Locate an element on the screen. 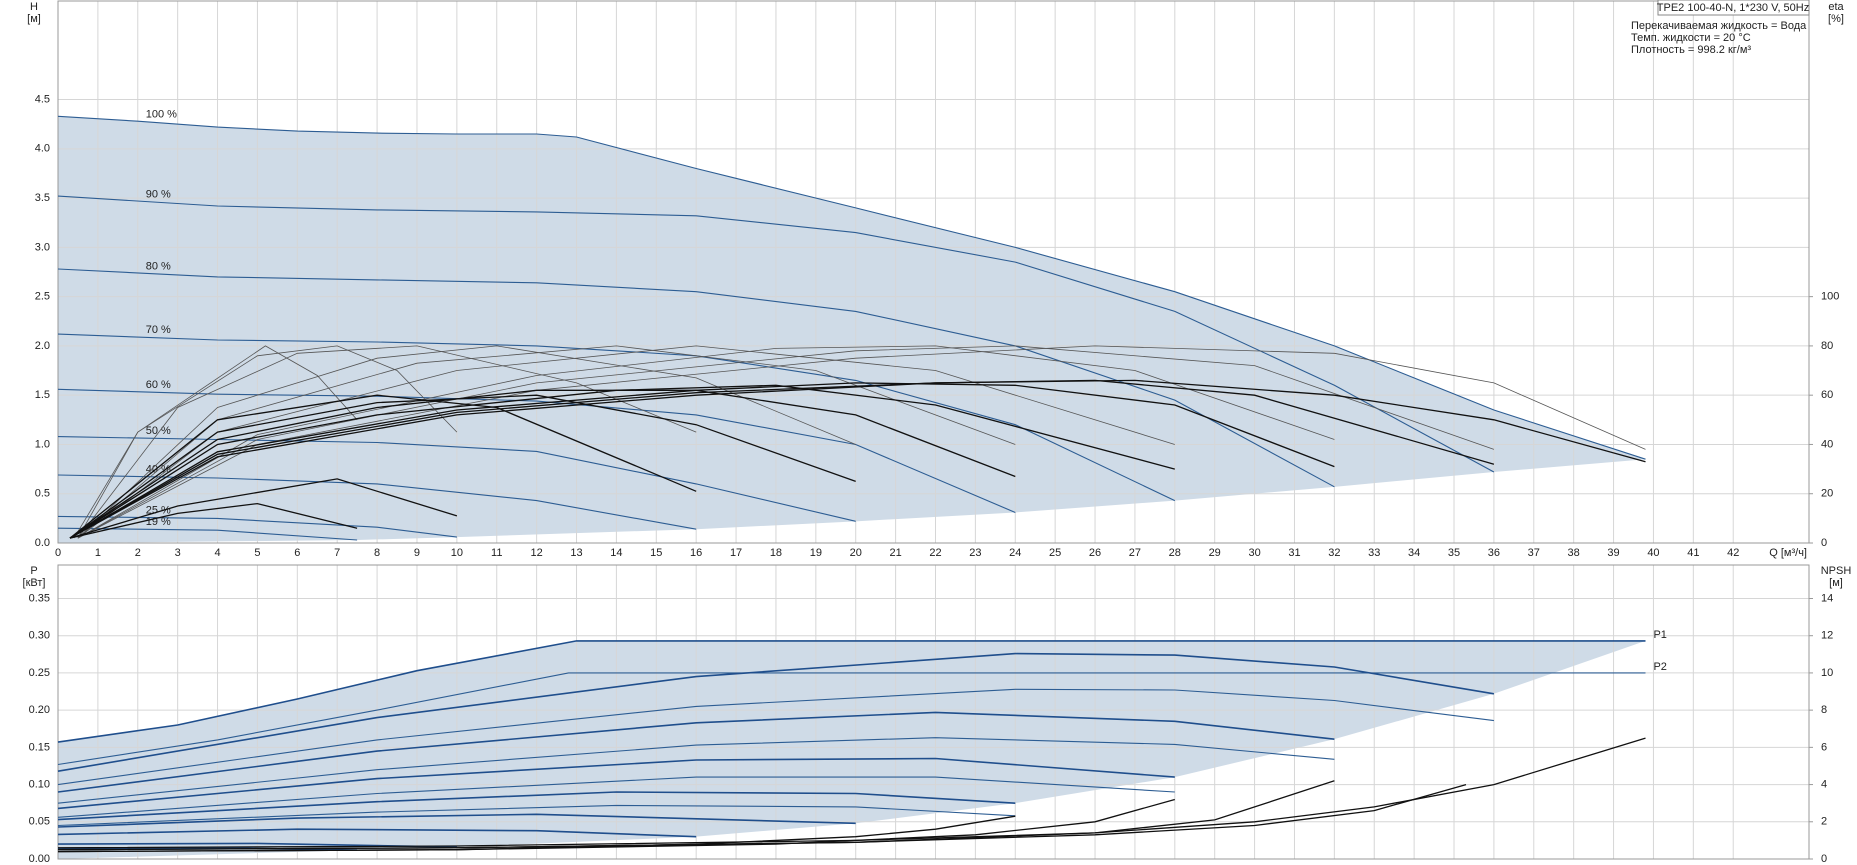 This screenshot has width=1857, height=865. series-label: 50 % is located at coordinates (158, 431).